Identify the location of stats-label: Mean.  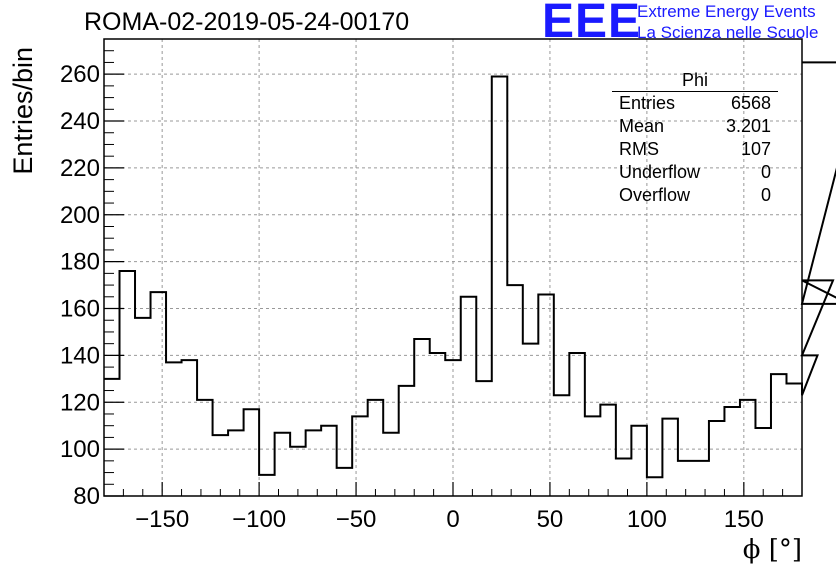
(642, 126).